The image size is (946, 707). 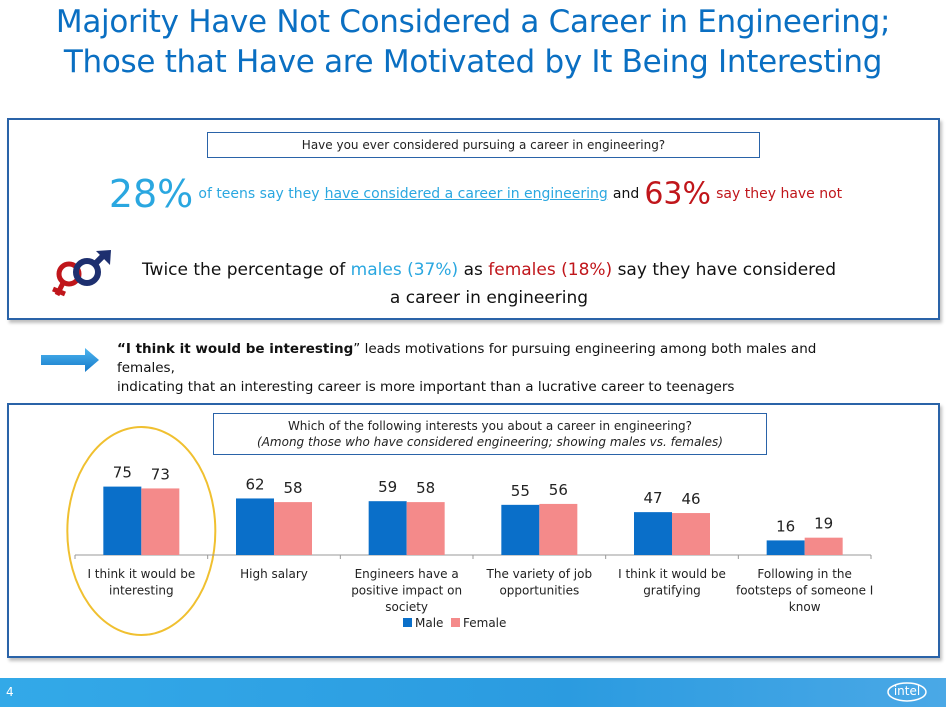 I want to click on twice-pre: Twice the percentage of, so click(x=243, y=270).